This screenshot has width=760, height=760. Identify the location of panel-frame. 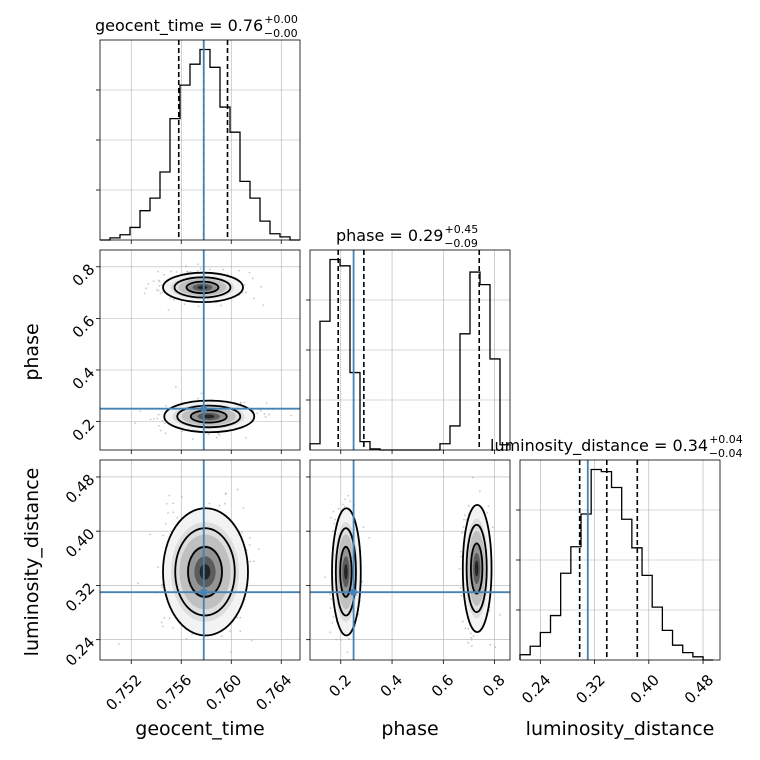
(200, 560).